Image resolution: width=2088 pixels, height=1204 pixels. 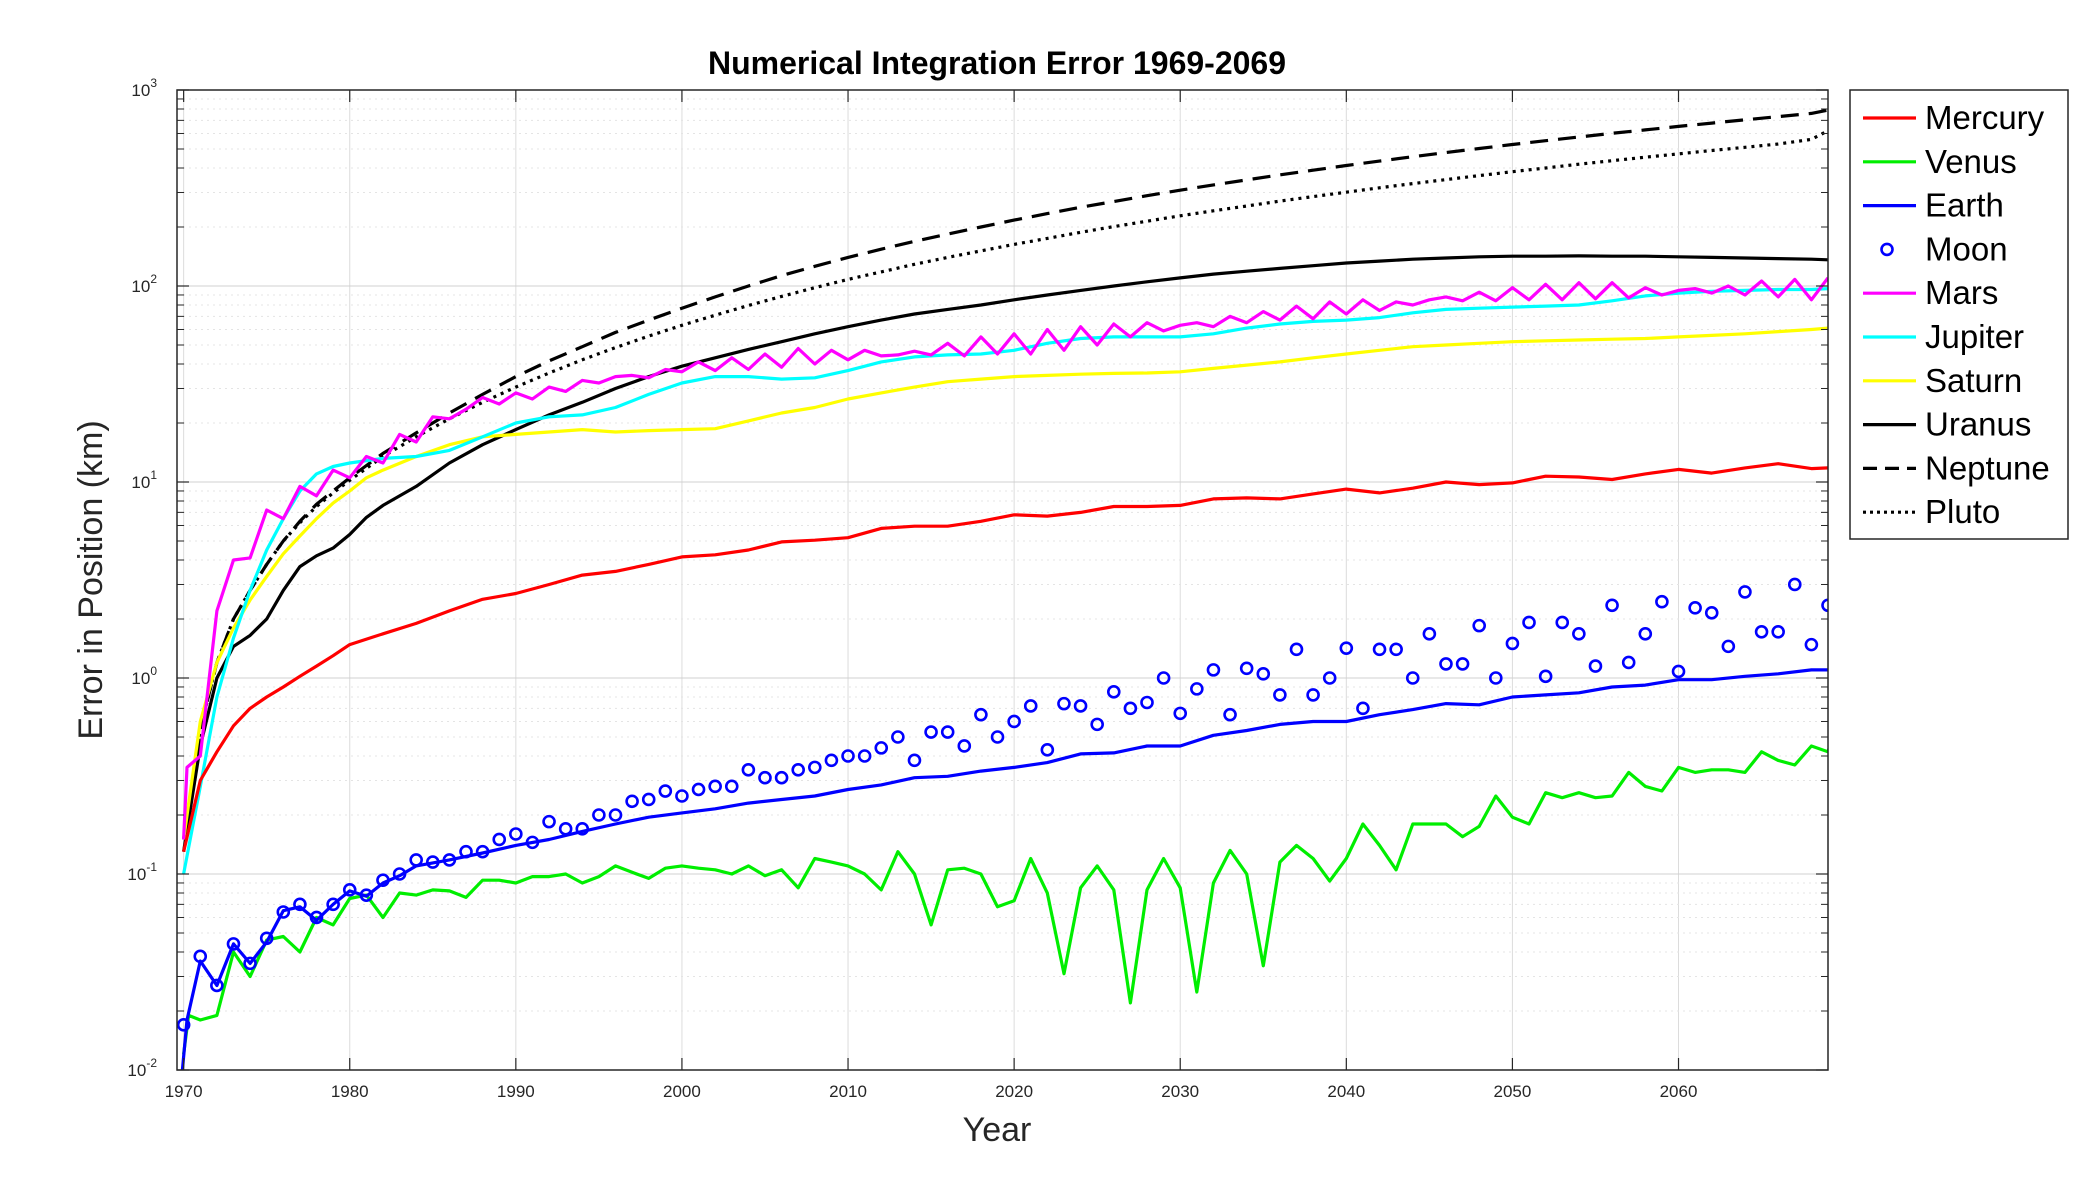 I want to click on y-tick-label: 10⁻¹, so click(x=142, y=872).